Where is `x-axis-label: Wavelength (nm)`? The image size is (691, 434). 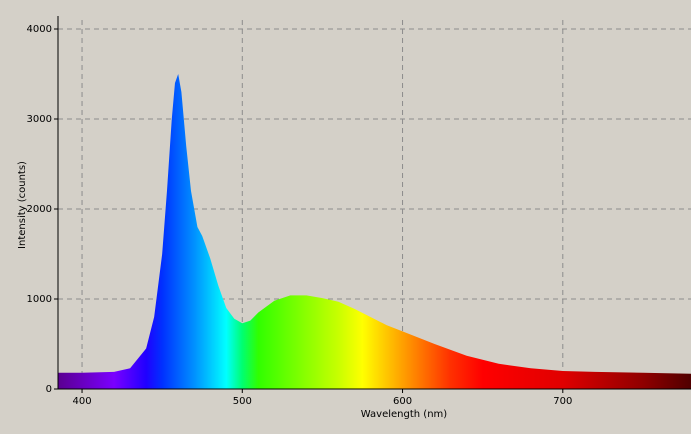 x-axis-label: Wavelength (nm) is located at coordinates (404, 414).